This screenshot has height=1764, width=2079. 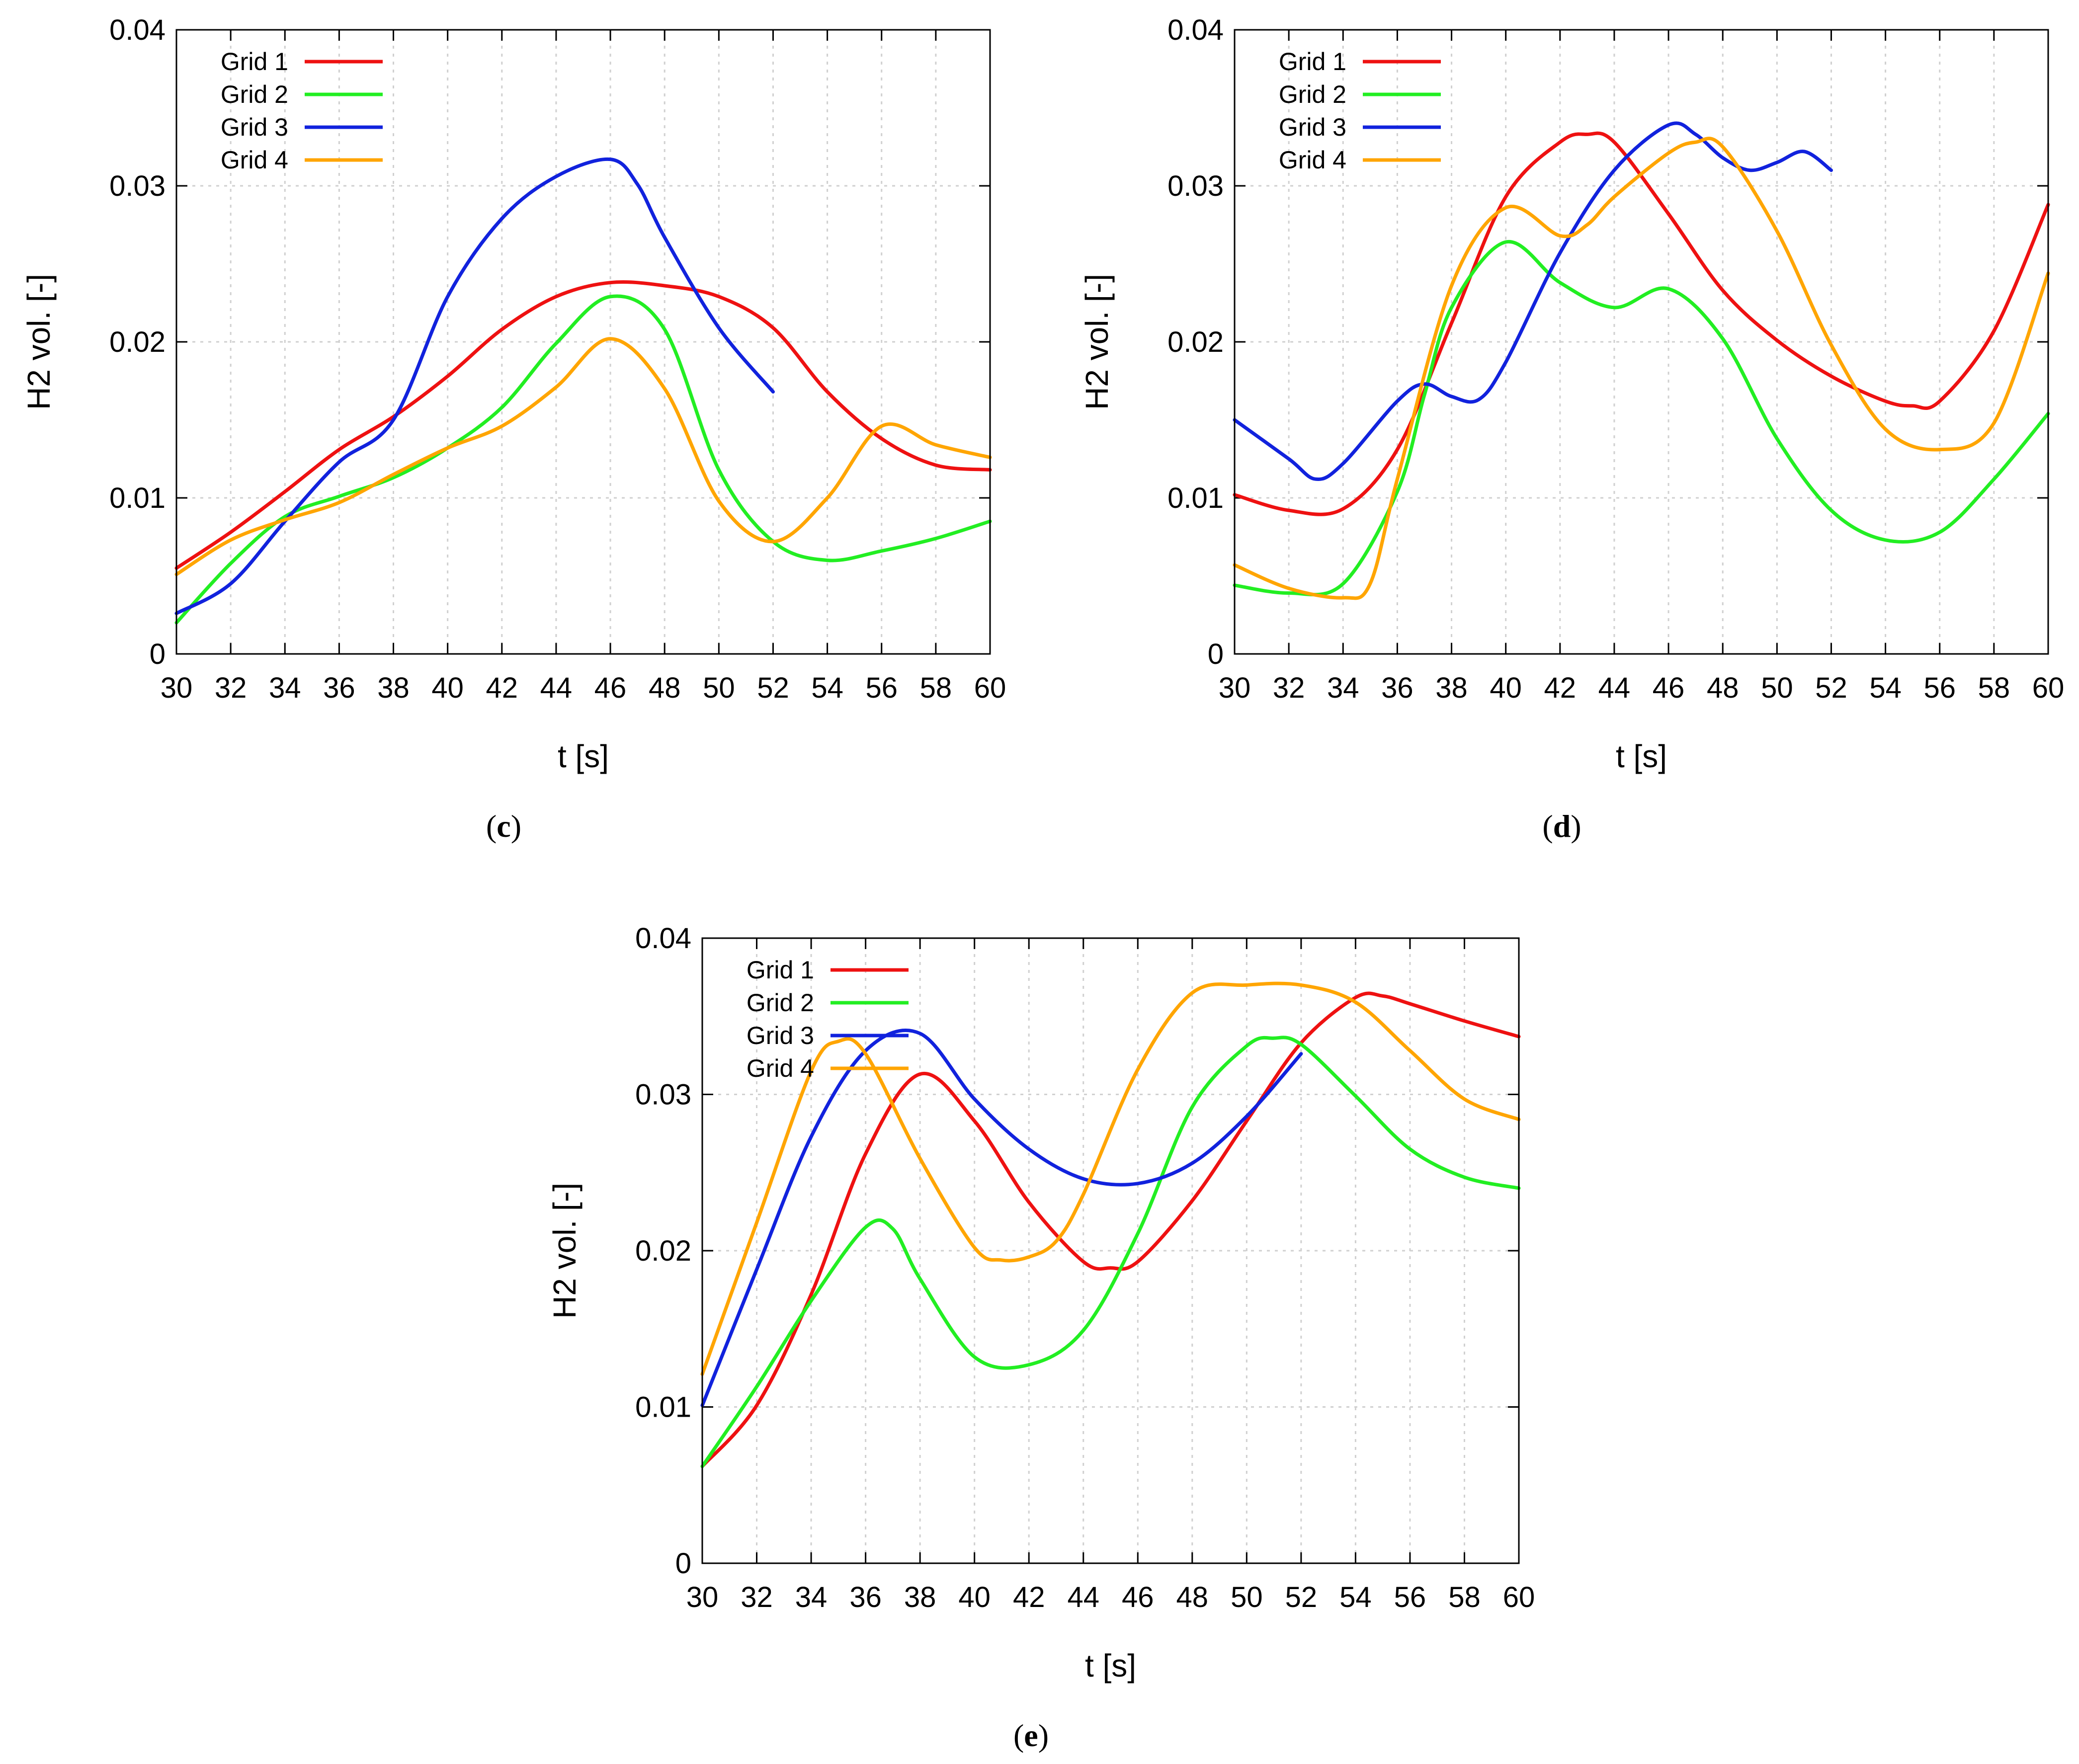 I want to click on gridlines, so click(x=1110, y=1250).